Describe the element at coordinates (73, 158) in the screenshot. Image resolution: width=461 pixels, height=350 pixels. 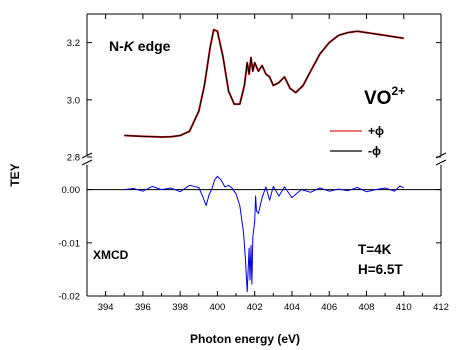
I see `y-tick-label: 2.8` at that location.